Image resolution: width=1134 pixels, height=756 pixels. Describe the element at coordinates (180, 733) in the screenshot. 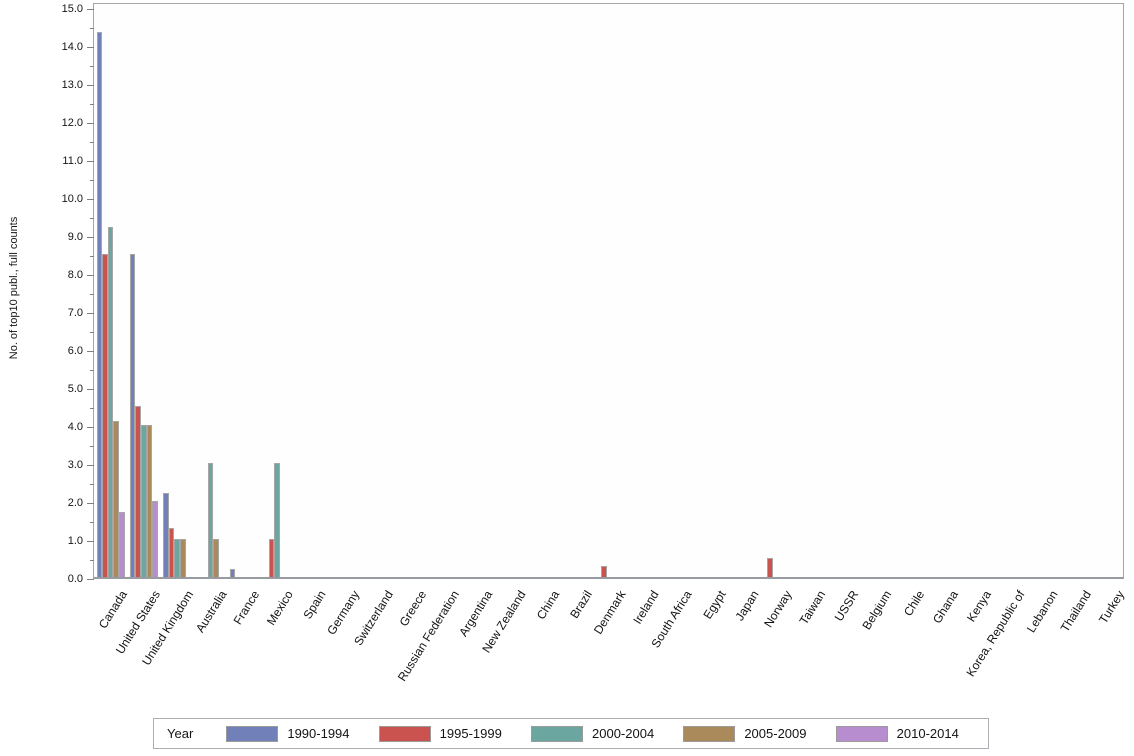

I see `legend-title: Year` at that location.